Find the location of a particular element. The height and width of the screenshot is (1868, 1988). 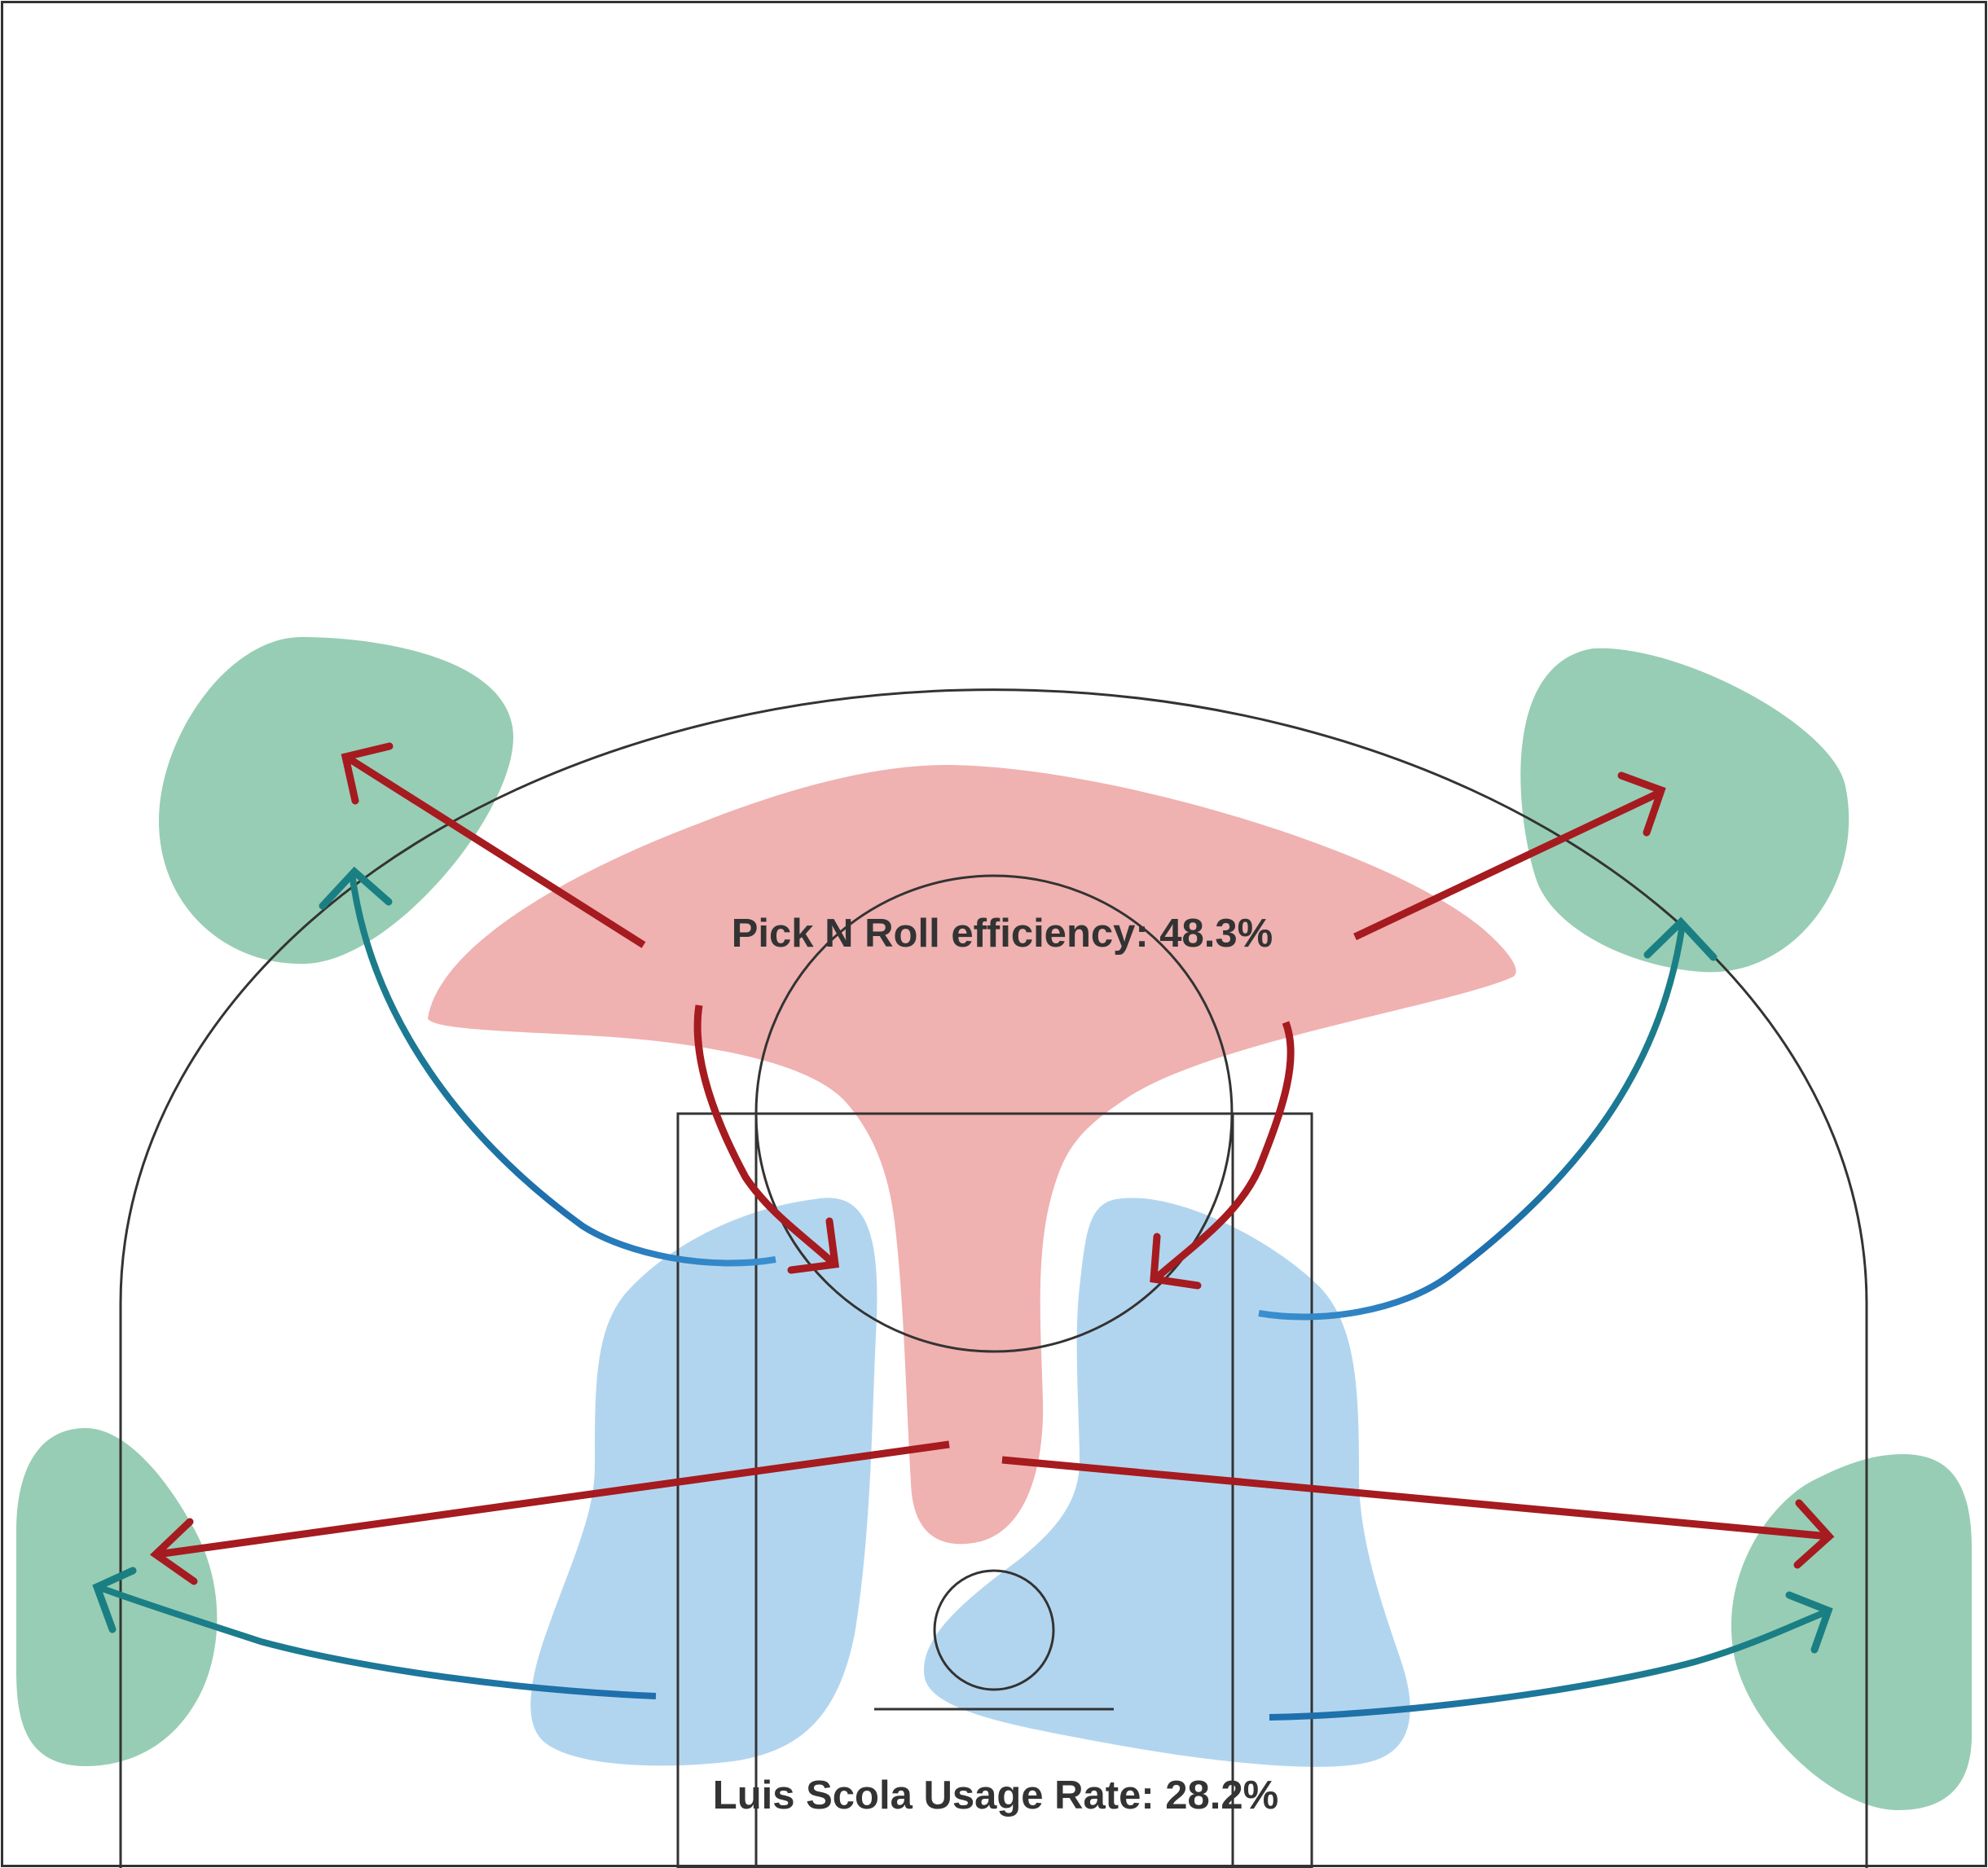

pnr-arrow-left-corner is located at coordinates (553, 1499).